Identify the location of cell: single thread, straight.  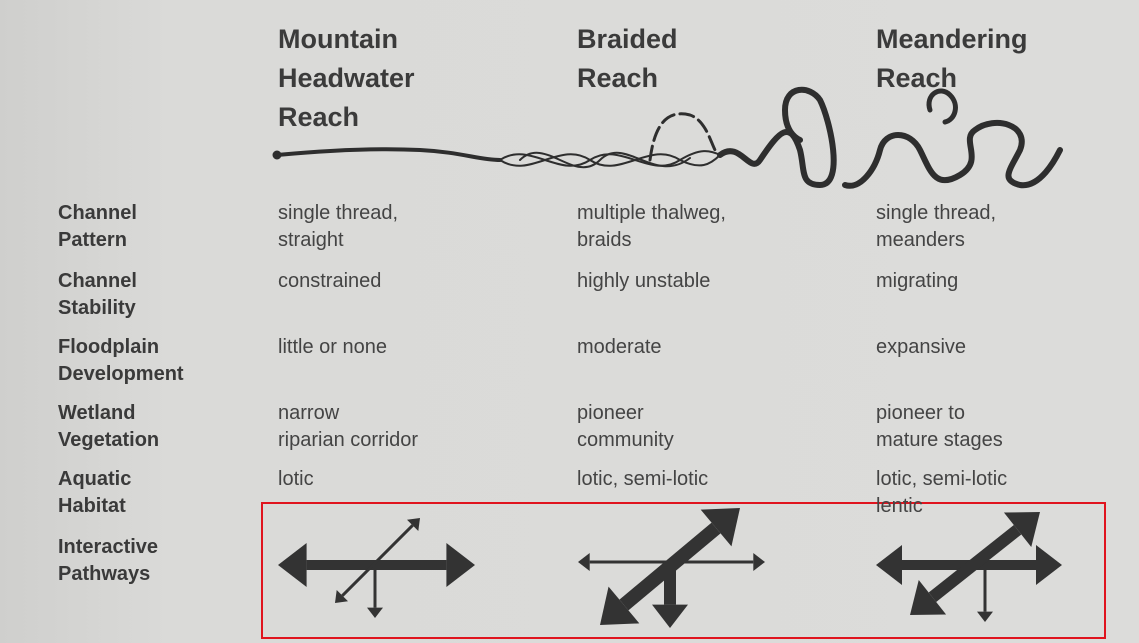
(338, 227).